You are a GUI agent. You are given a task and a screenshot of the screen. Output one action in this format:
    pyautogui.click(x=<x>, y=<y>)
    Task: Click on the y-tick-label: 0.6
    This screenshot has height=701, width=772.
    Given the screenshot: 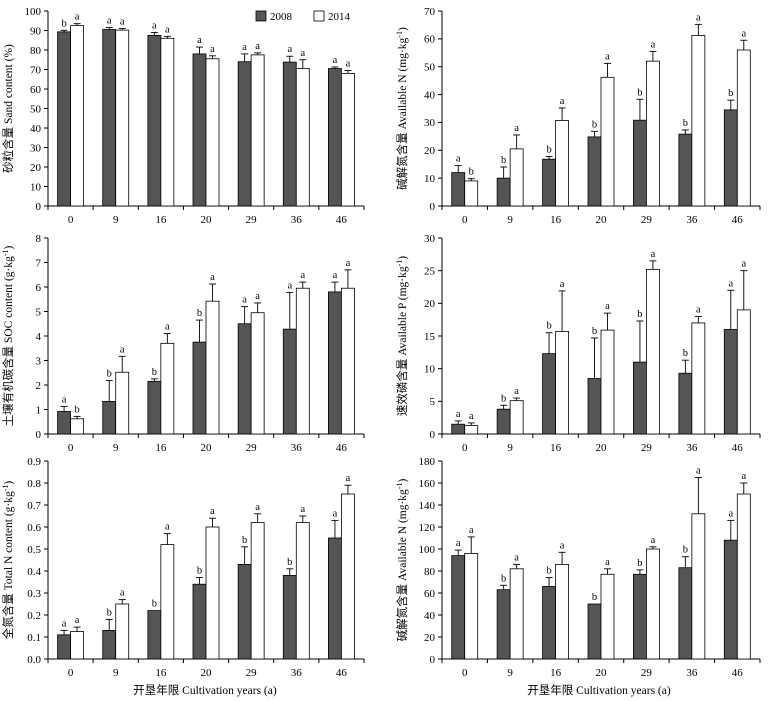 What is the action you would take?
    pyautogui.click(x=34, y=528)
    